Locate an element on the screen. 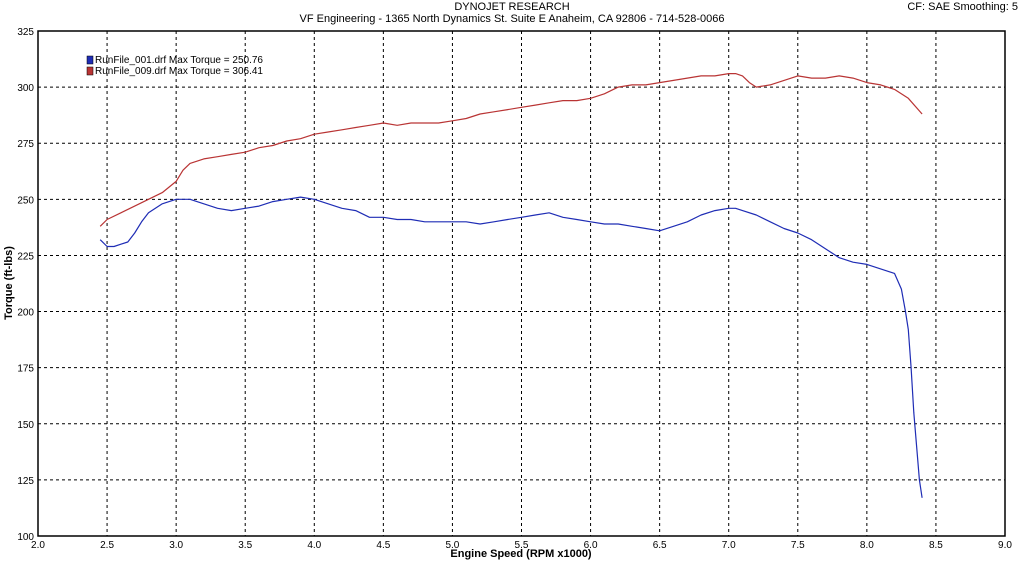  x-tick-label: 7.5 is located at coordinates (798, 545).